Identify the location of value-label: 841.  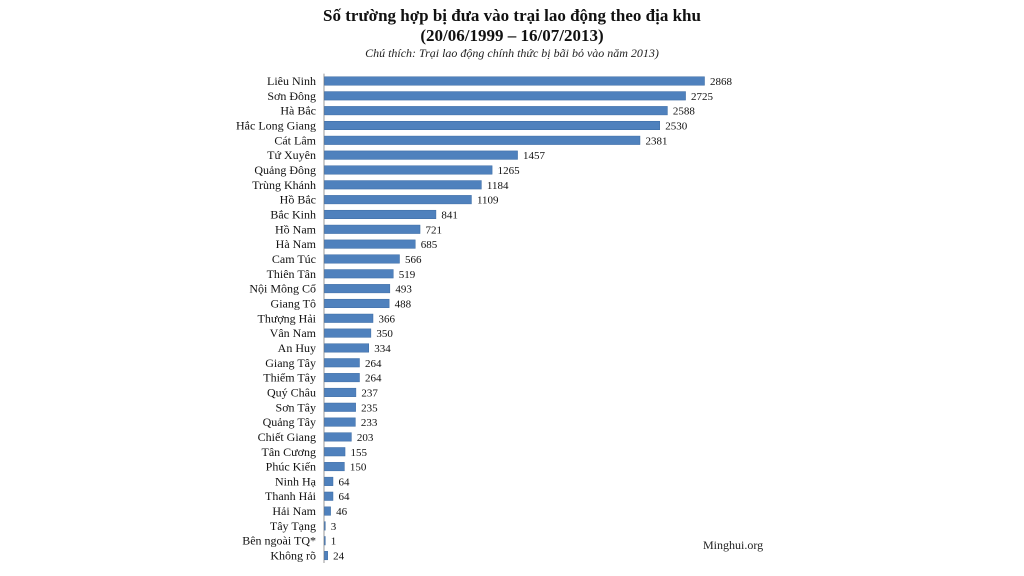
(449, 215).